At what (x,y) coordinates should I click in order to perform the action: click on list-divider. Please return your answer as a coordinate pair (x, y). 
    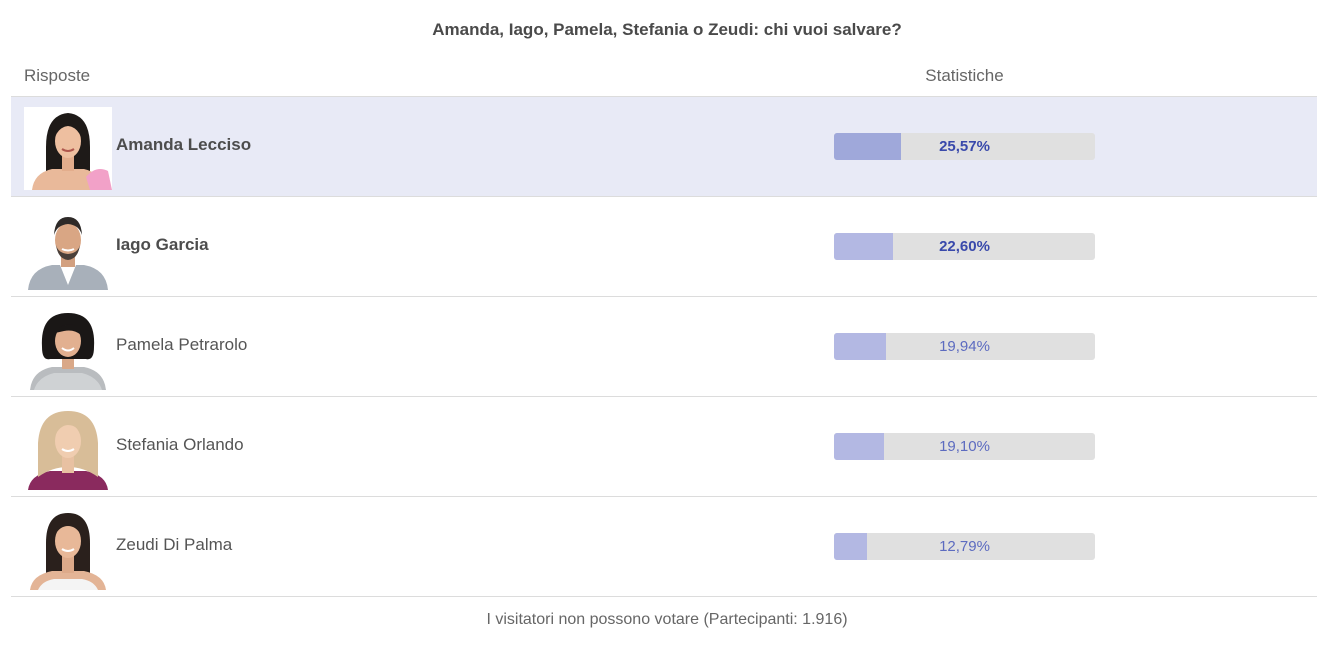
    Looking at the image, I should click on (664, 596).